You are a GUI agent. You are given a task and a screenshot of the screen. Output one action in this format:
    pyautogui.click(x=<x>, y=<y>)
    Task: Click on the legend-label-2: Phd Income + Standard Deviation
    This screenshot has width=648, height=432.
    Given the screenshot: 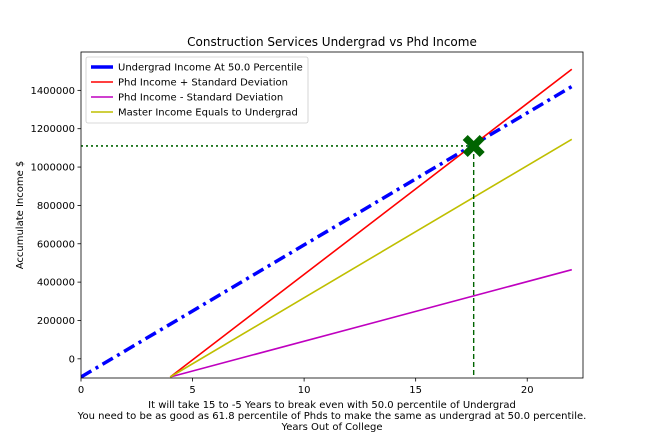 What is the action you would take?
    pyautogui.click(x=203, y=83)
    